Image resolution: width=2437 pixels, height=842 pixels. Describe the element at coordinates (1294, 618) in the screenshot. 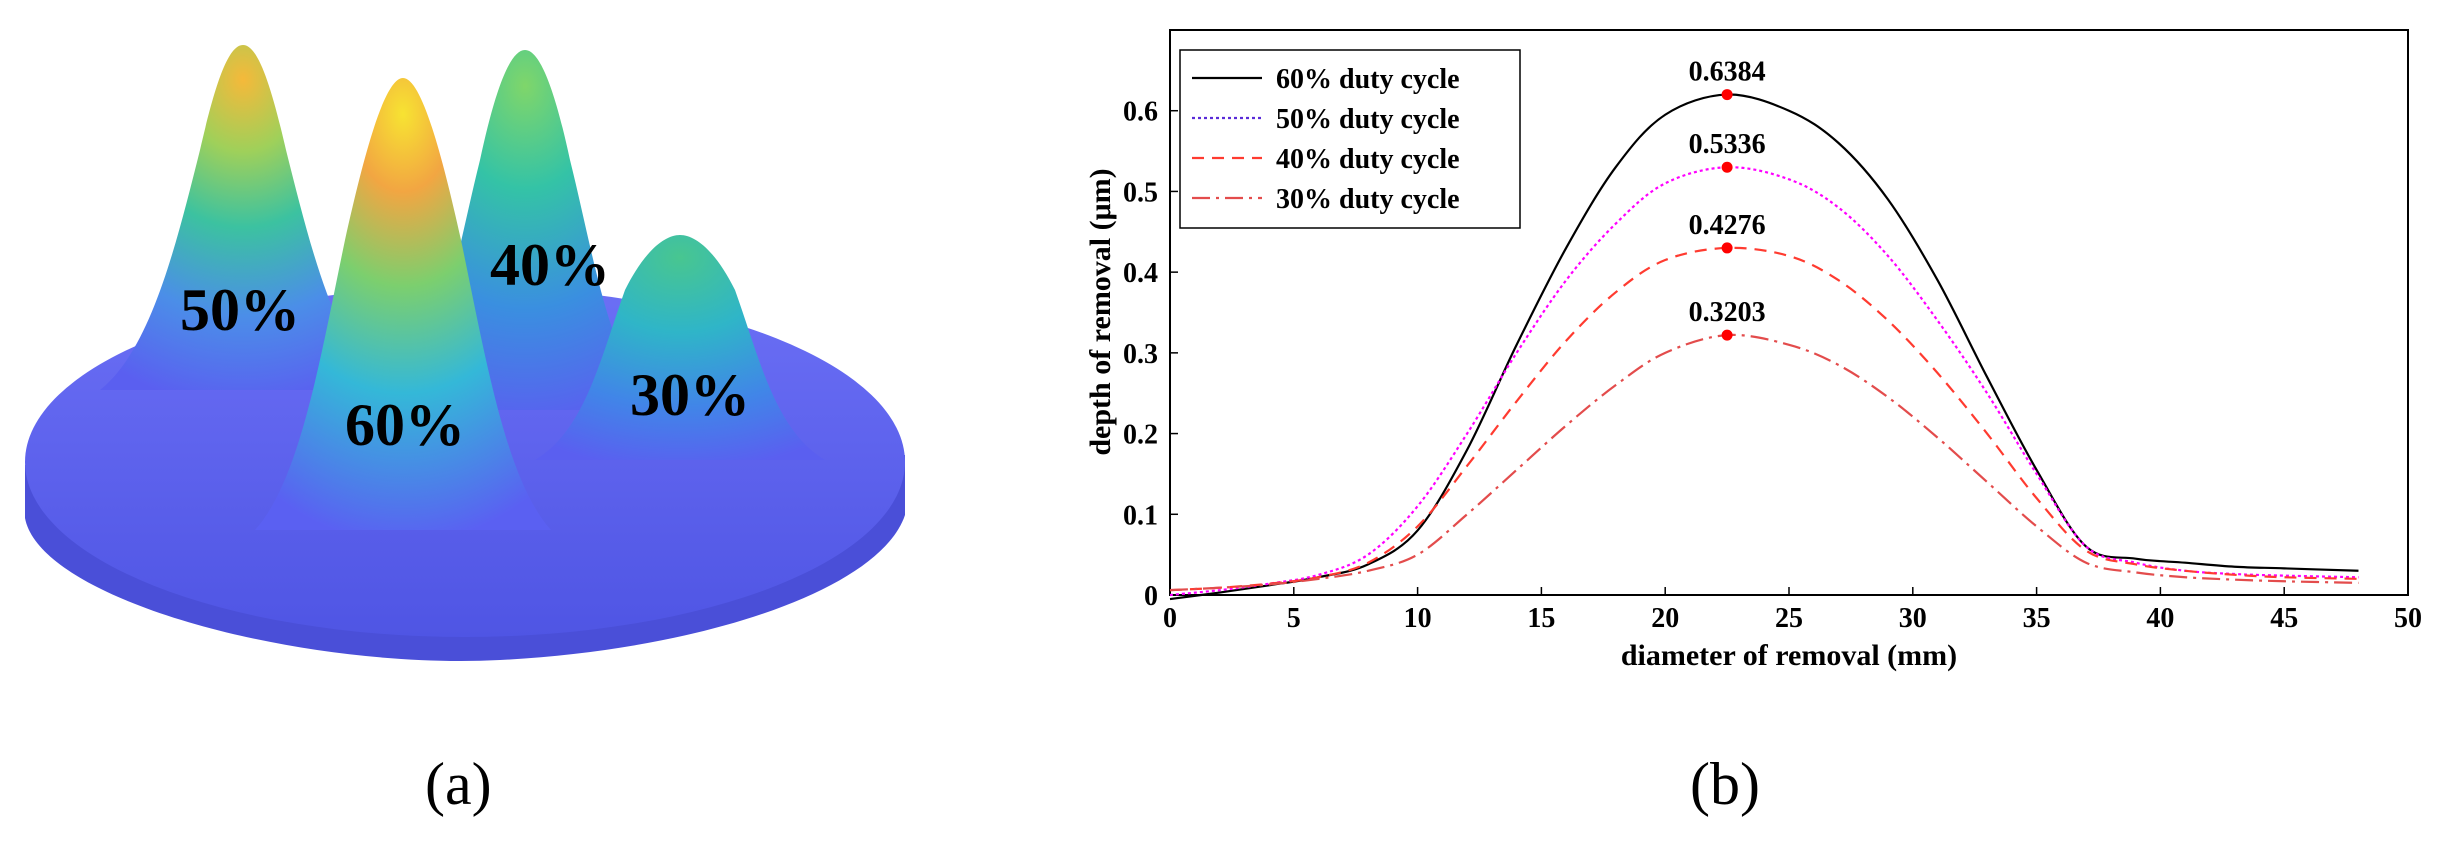

I see `x-tick-label: 5` at that location.